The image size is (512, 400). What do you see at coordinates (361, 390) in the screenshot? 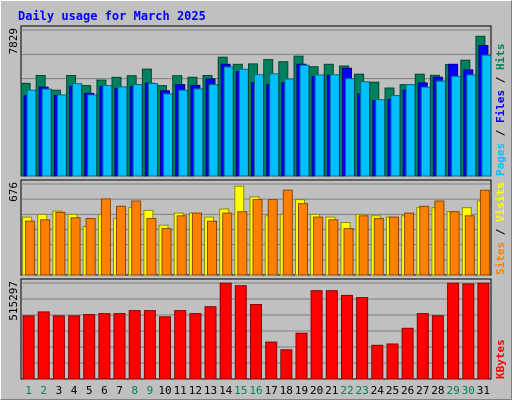
I see `x-tick-label-day-23: 23` at bounding box center [361, 390].